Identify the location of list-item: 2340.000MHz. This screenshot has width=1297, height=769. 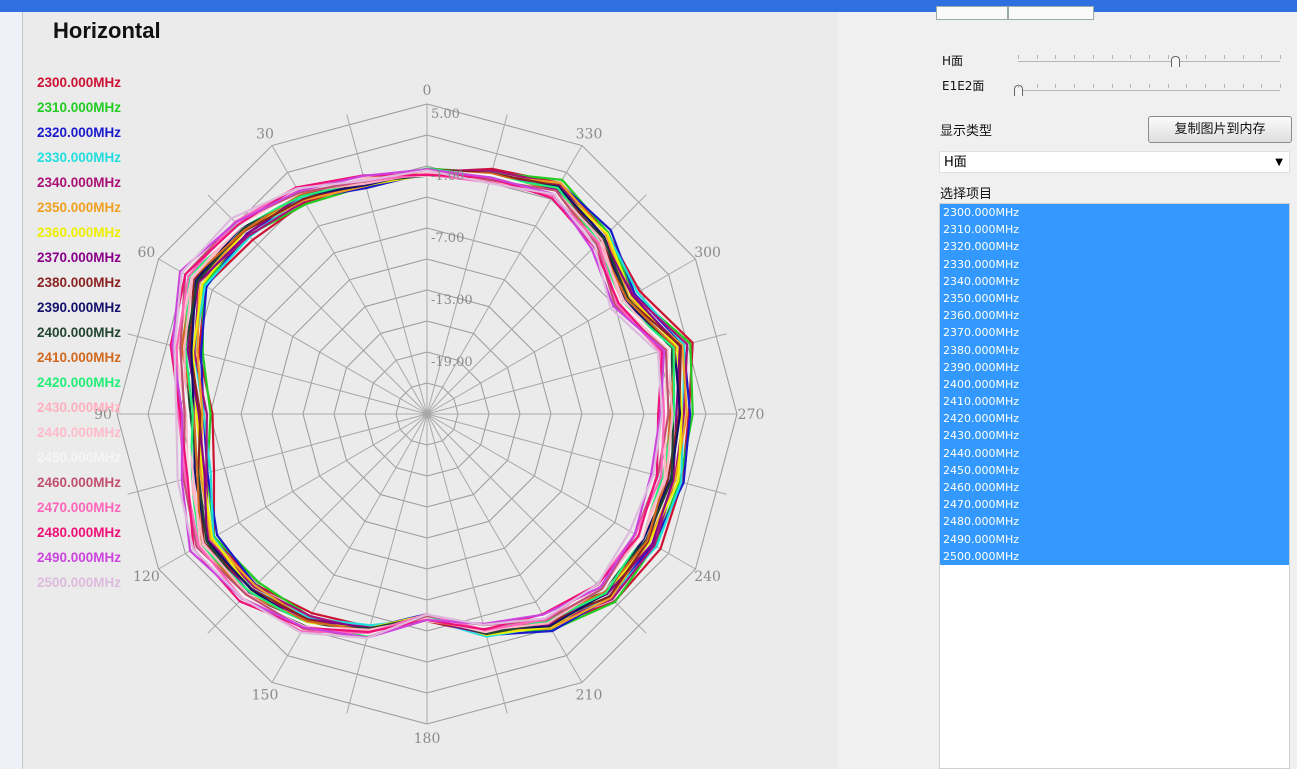
(1114, 281).